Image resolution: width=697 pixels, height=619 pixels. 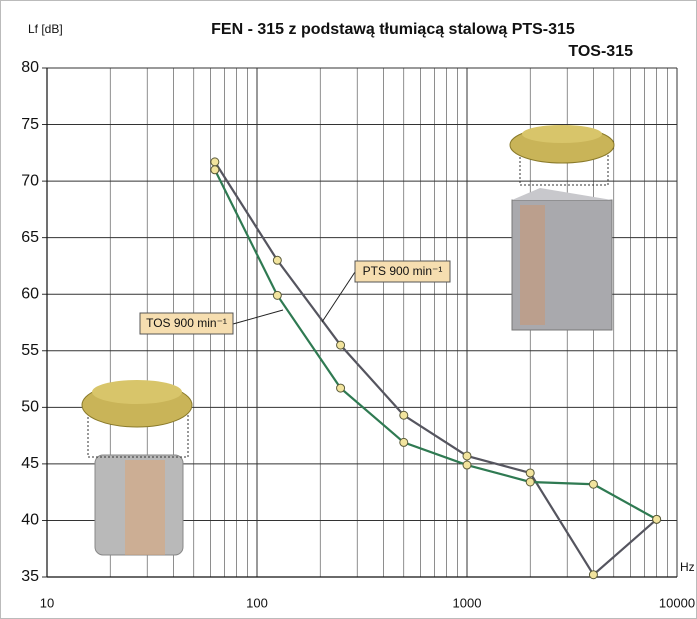 I want to click on y-tick-label: 80, so click(x=30, y=67).